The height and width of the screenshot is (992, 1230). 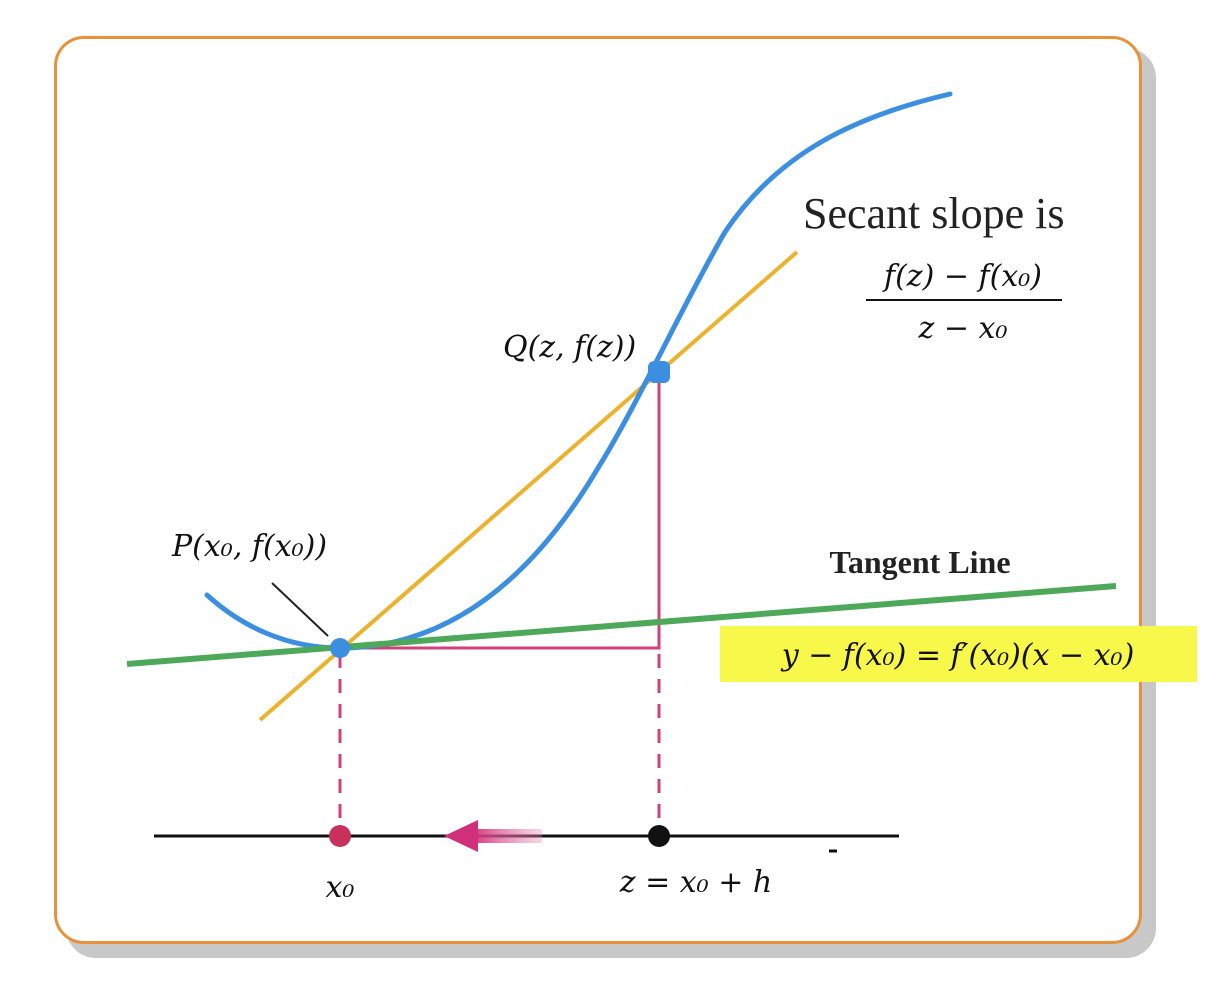 I want to click on z-axis-label: z = x₀ + h, so click(x=696, y=882).